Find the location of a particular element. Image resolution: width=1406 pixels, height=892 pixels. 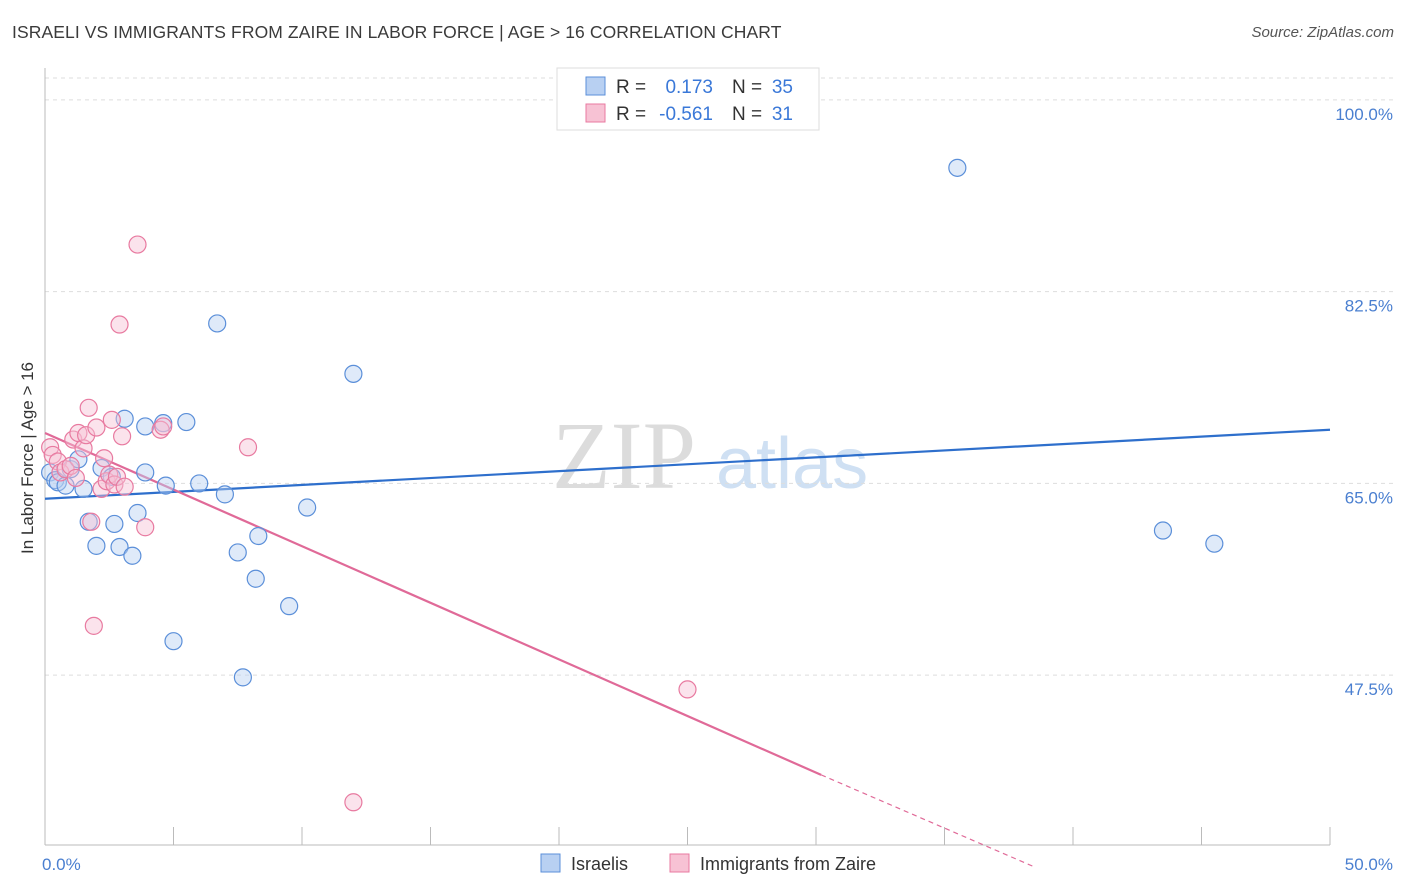

legend-n-label-1: N = is located at coordinates (747, 114).